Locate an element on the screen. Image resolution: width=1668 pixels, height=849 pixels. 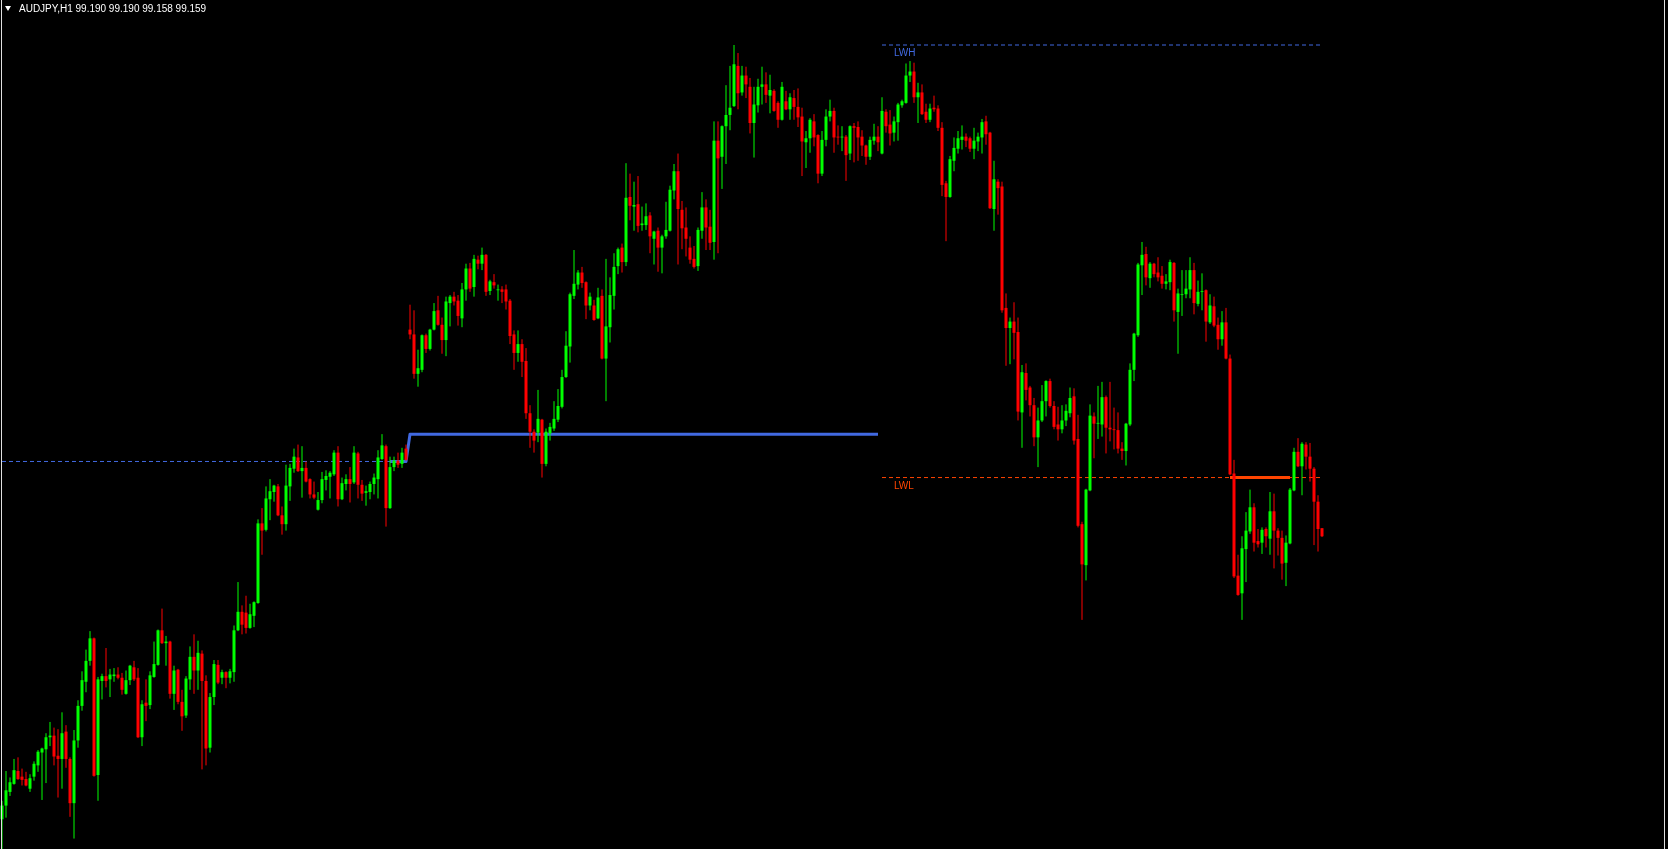
series-label: LWL is located at coordinates (904, 485).